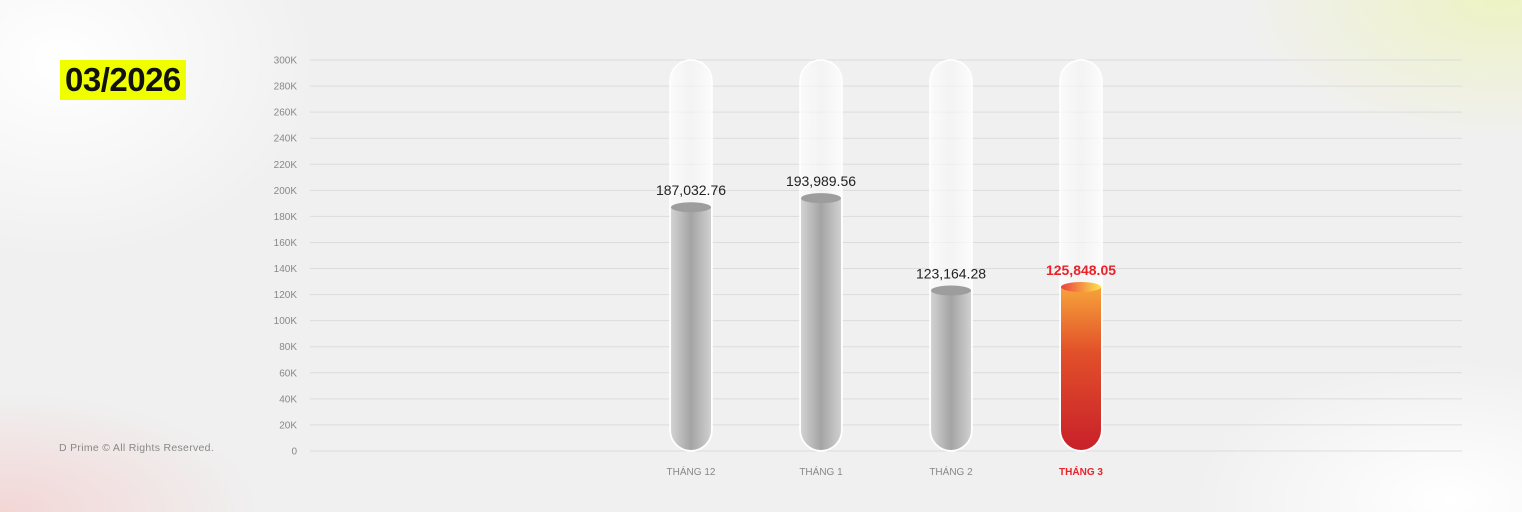 This screenshot has height=512, width=1522. I want to click on x-tick-label: THÁNG 12, so click(691, 471).